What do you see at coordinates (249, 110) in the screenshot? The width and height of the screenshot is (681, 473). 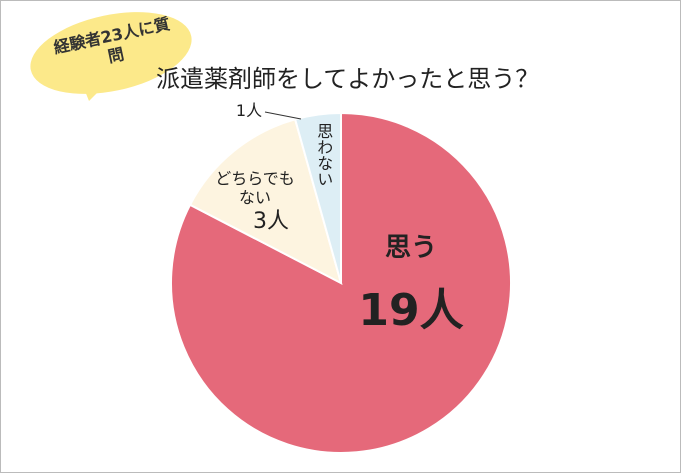 I see `value-label: 1人` at bounding box center [249, 110].